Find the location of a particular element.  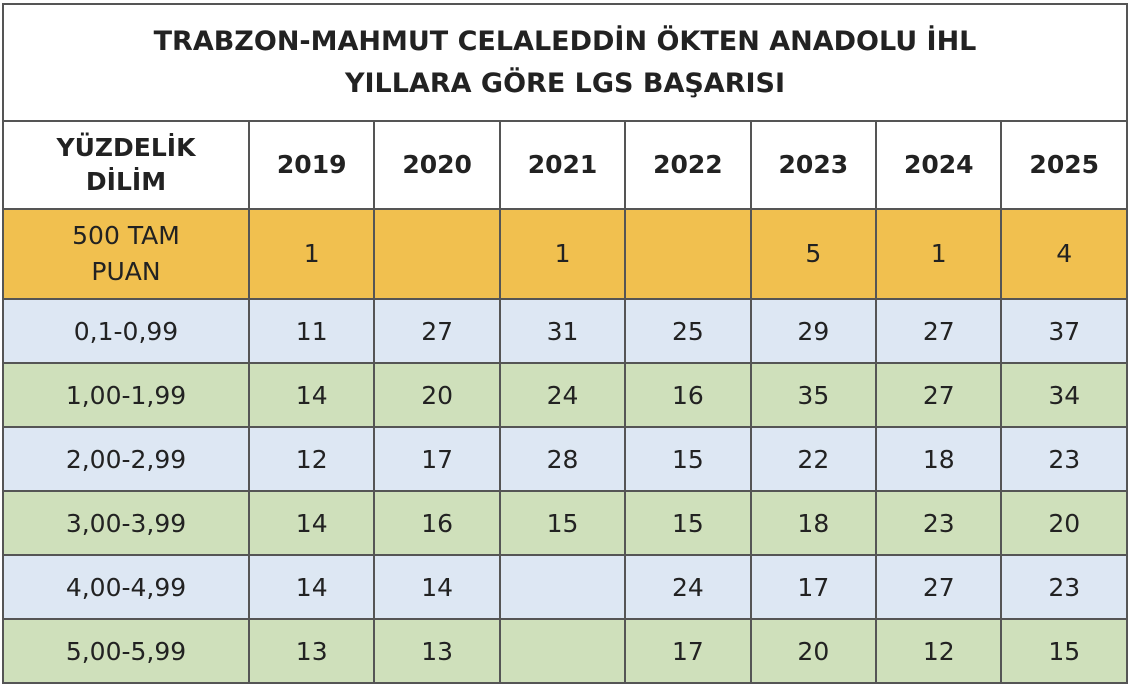

table-cell: 35 is located at coordinates (813, 395).